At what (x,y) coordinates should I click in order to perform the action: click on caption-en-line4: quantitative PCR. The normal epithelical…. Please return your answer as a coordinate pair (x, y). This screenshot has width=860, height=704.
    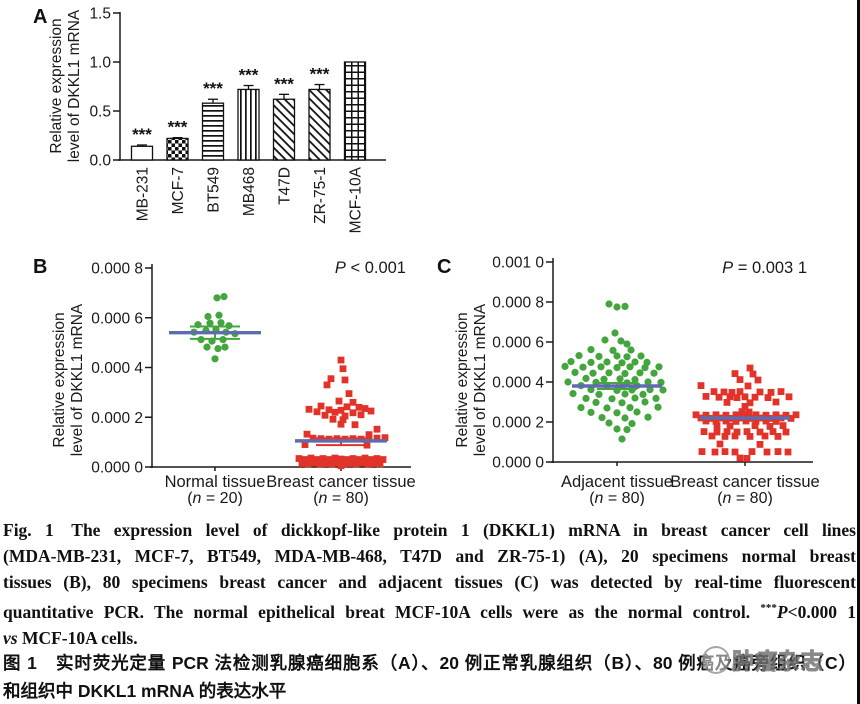
    Looking at the image, I should click on (429, 610).